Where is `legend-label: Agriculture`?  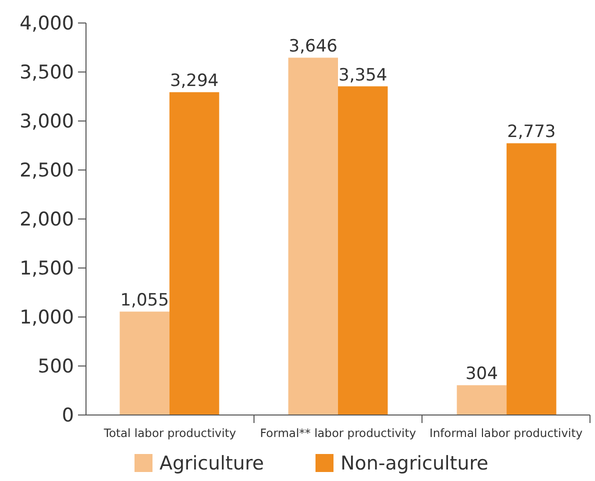 legend-label: Agriculture is located at coordinates (212, 463).